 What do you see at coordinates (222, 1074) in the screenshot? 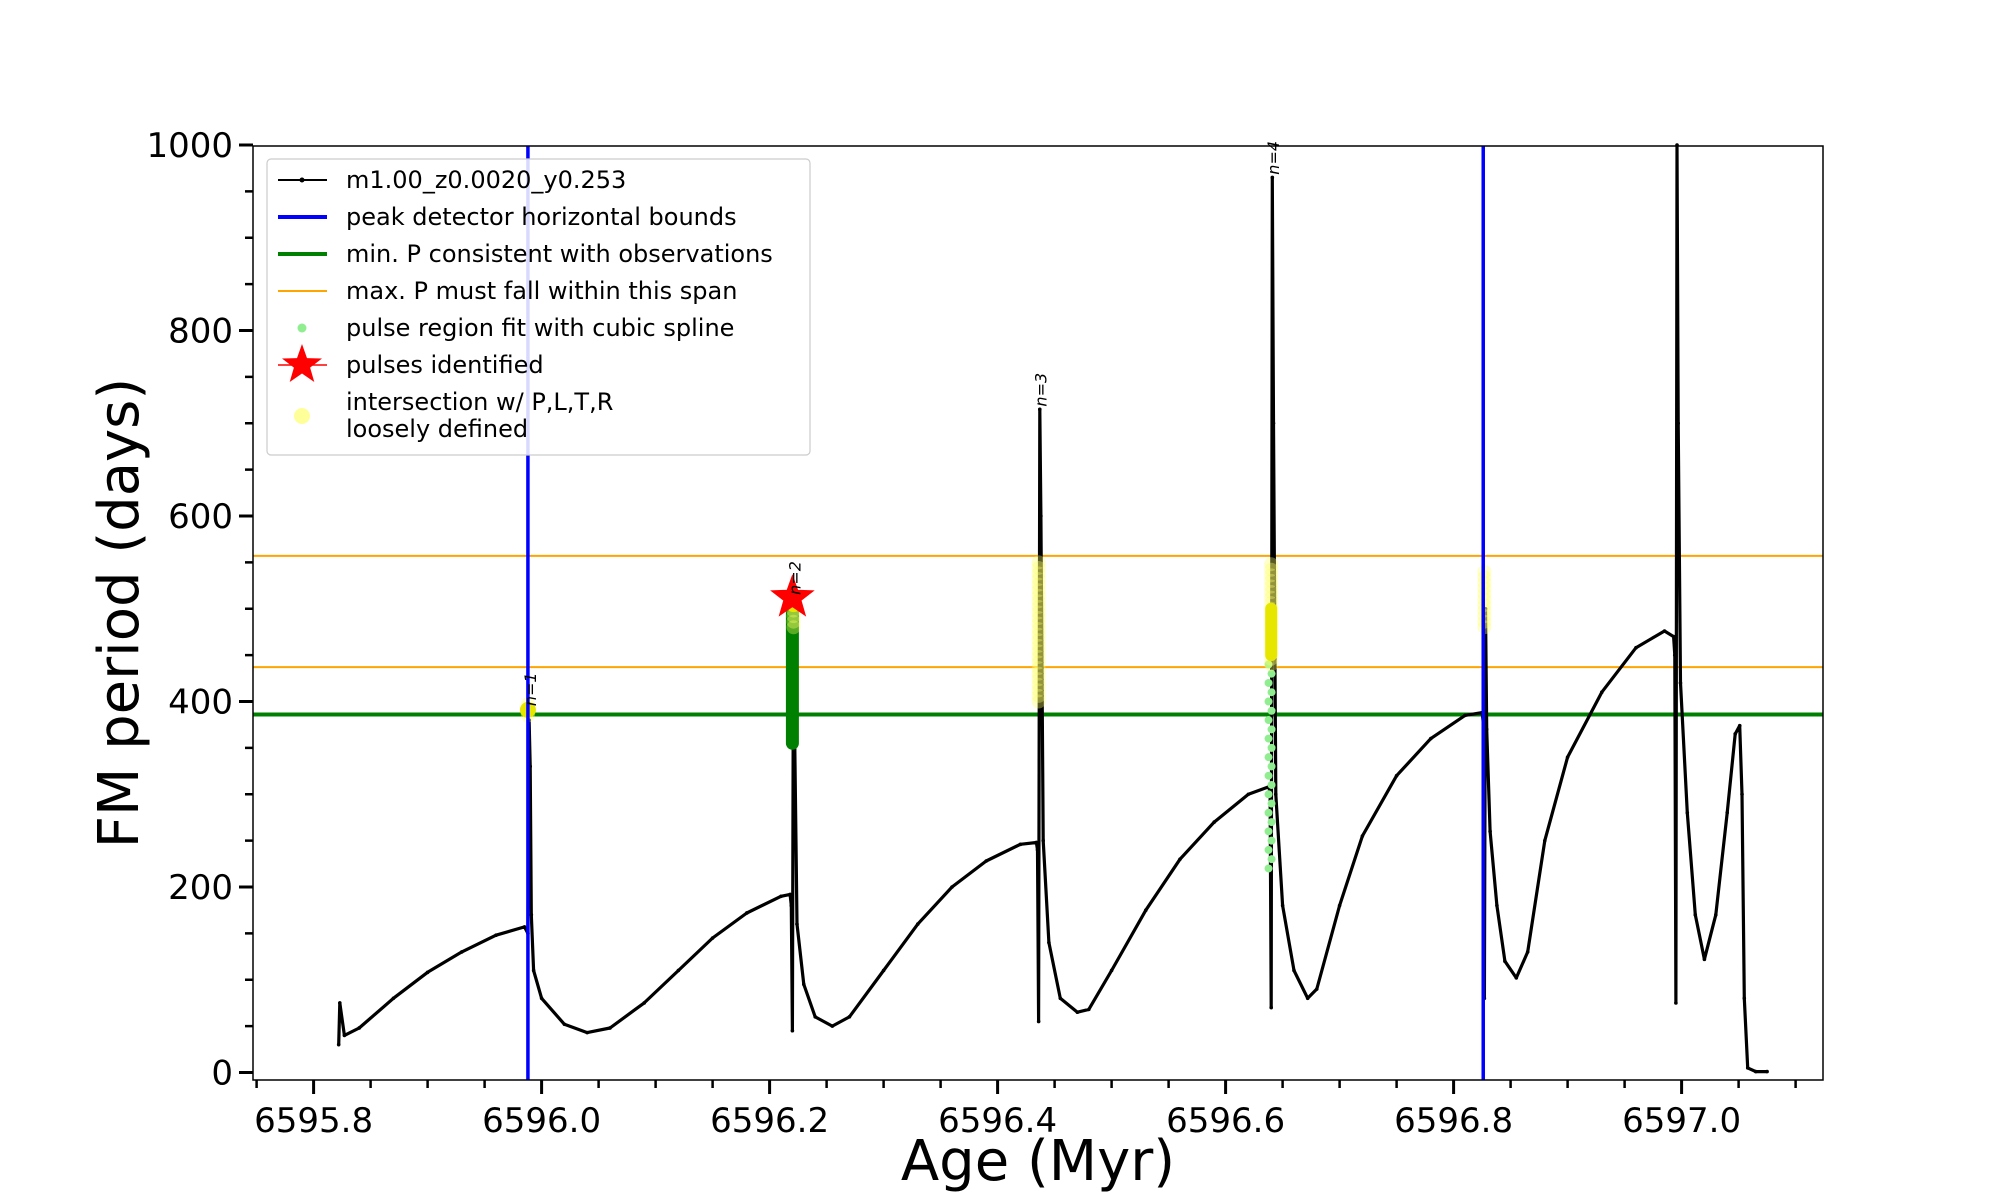
I see `y-tick-label-0: 0` at bounding box center [222, 1074].